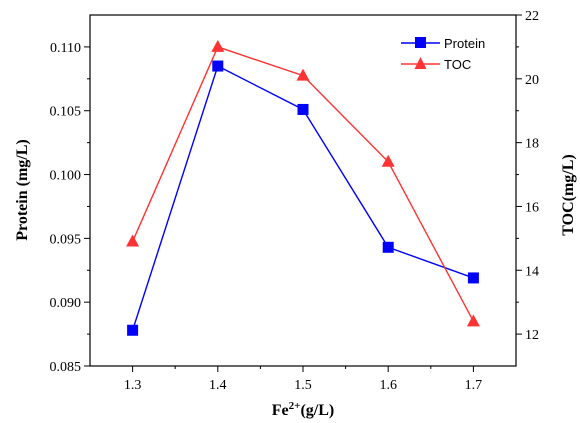 The height and width of the screenshot is (423, 580). Describe the element at coordinates (474, 385) in the screenshot. I see `x-tick-label: 1.7` at that location.